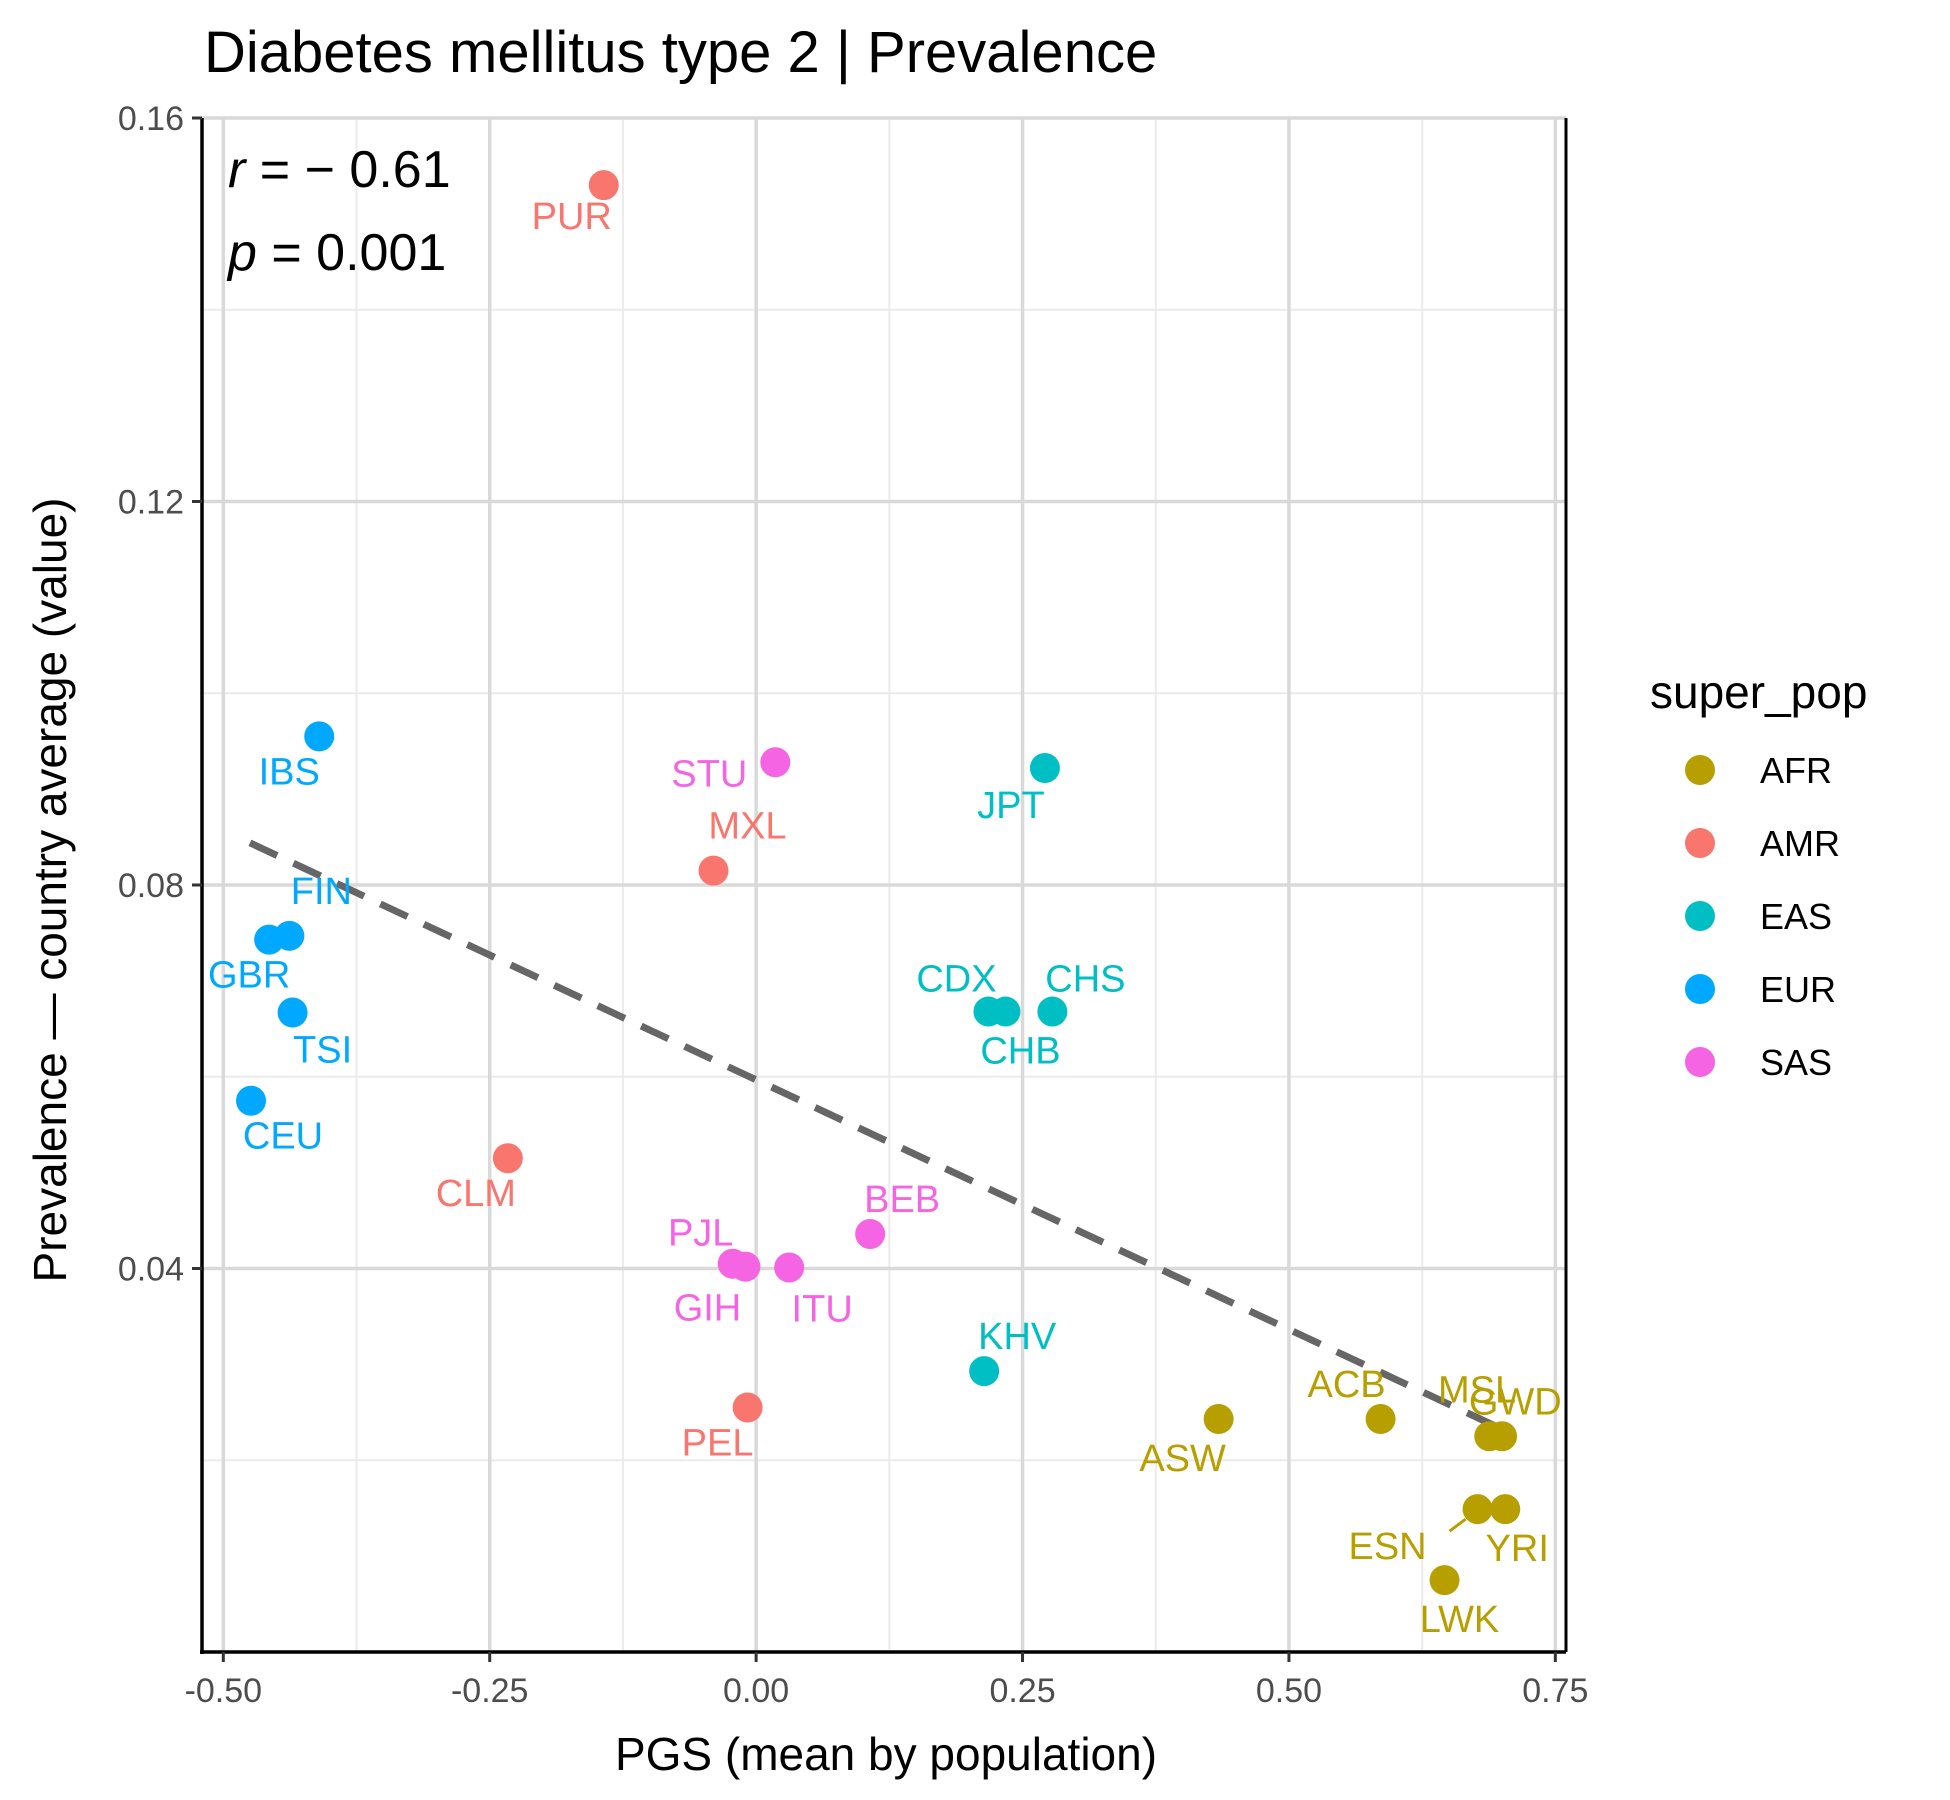 This screenshot has height=1800, width=1950. I want to click on y-tick-label: 0.12, so click(151, 503).